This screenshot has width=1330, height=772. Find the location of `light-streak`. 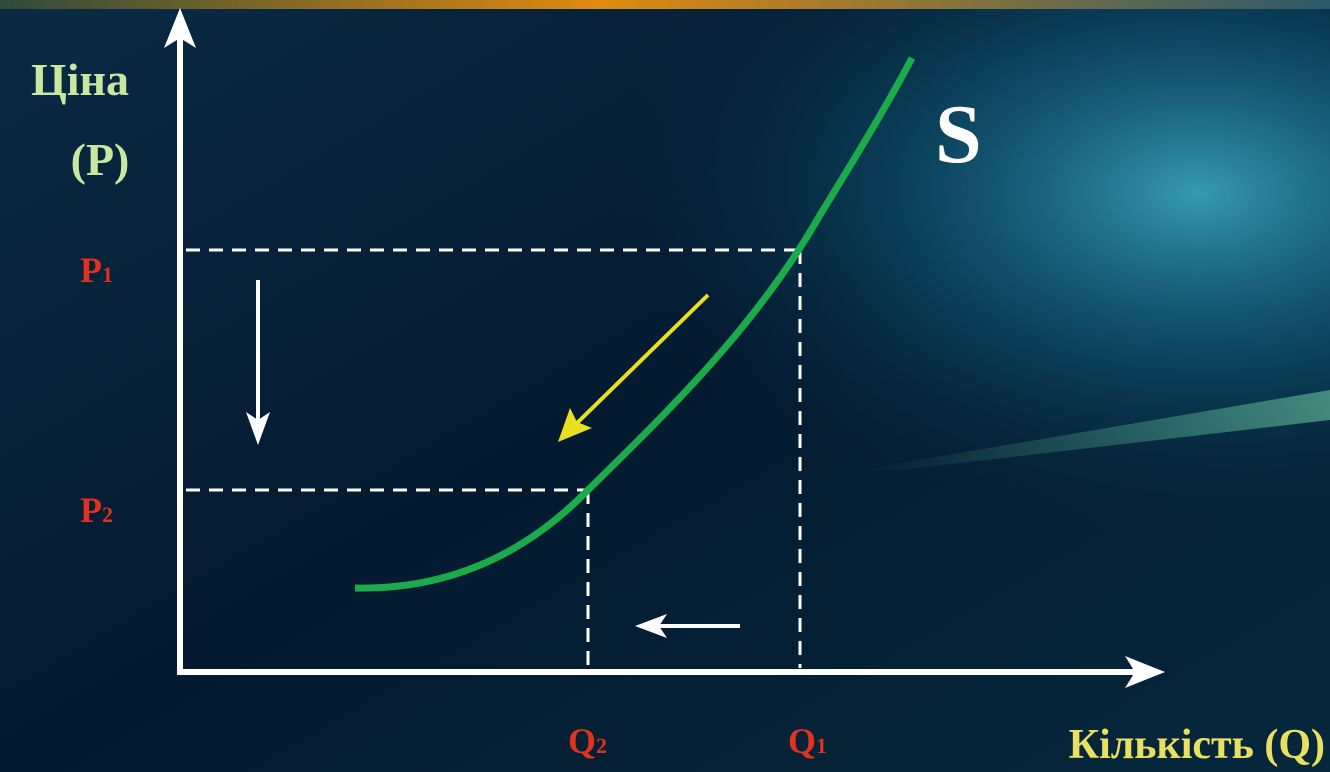

light-streak is located at coordinates (1095, 430).